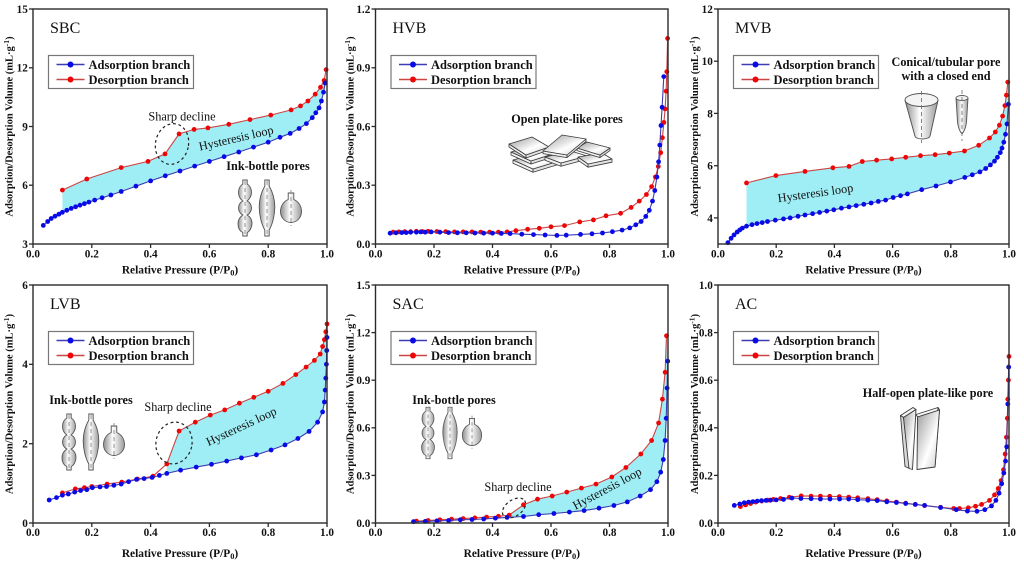 Image resolution: width=1024 pixels, height=561 pixels. What do you see at coordinates (363, 286) in the screenshot?
I see `svg-text: 1.5` at bounding box center [363, 286].